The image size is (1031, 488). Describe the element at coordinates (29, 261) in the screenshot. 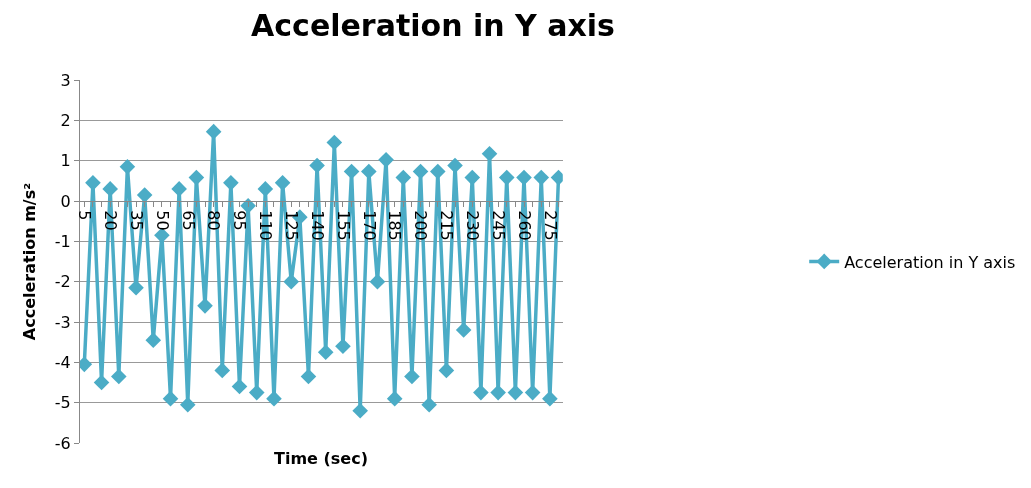

I see `y-axis-title: Acceleration m/s²` at that location.